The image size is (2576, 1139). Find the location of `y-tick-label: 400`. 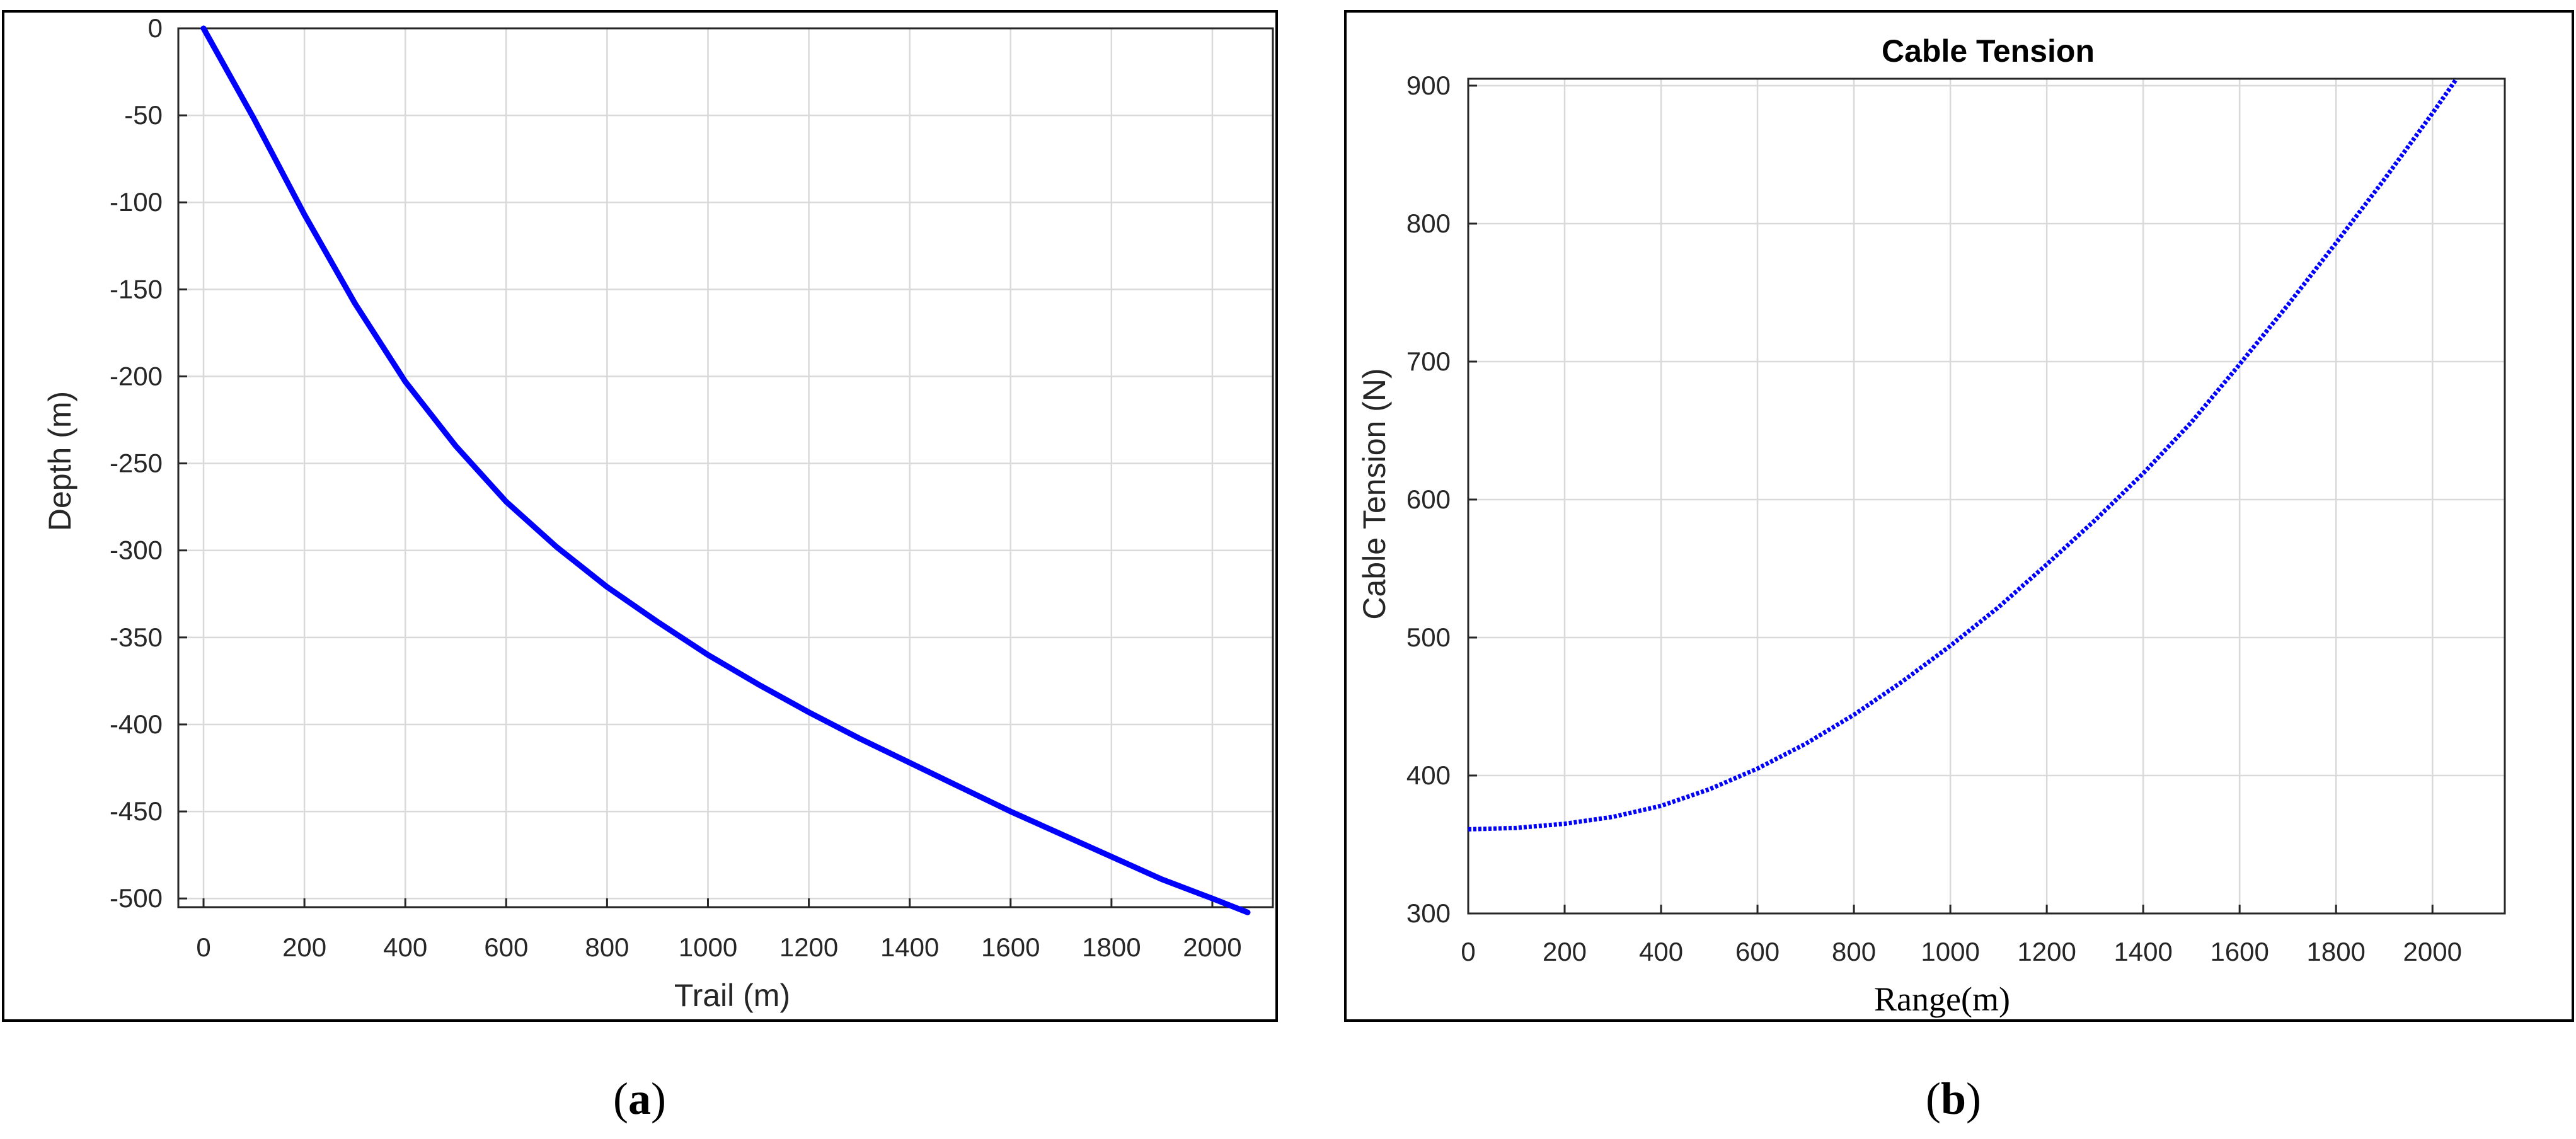

y-tick-label: 400 is located at coordinates (1428, 775).